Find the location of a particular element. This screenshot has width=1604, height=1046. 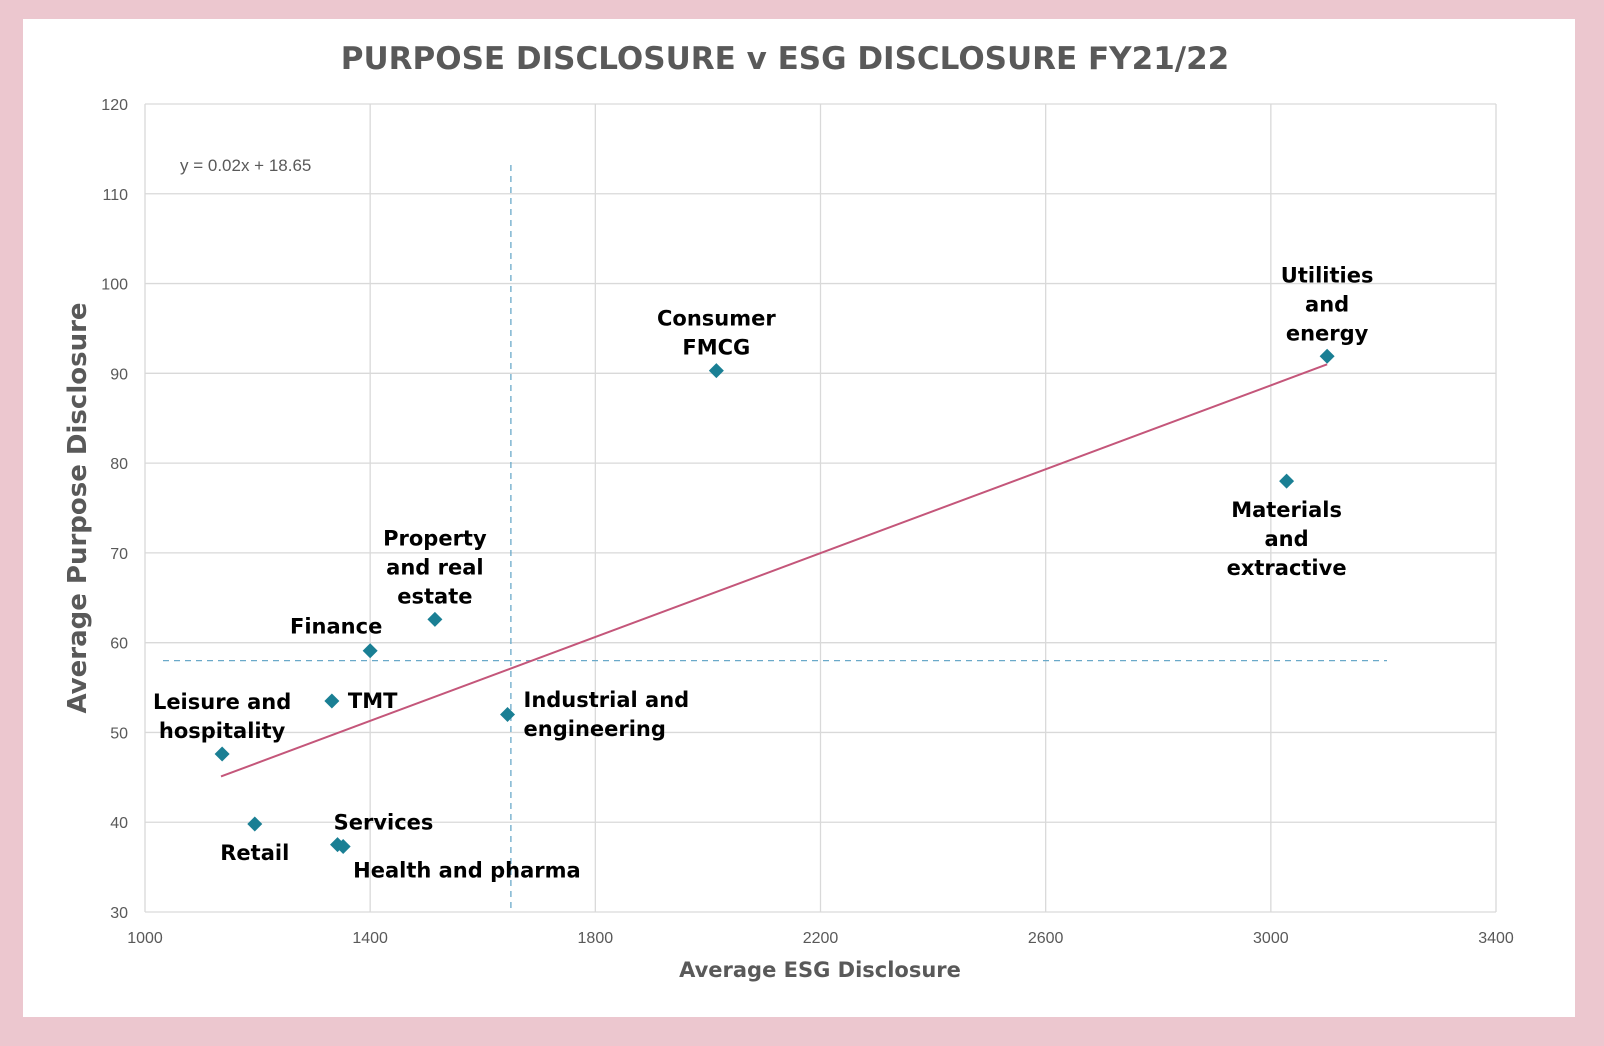

y-tick-label: 50 is located at coordinates (119, 733).